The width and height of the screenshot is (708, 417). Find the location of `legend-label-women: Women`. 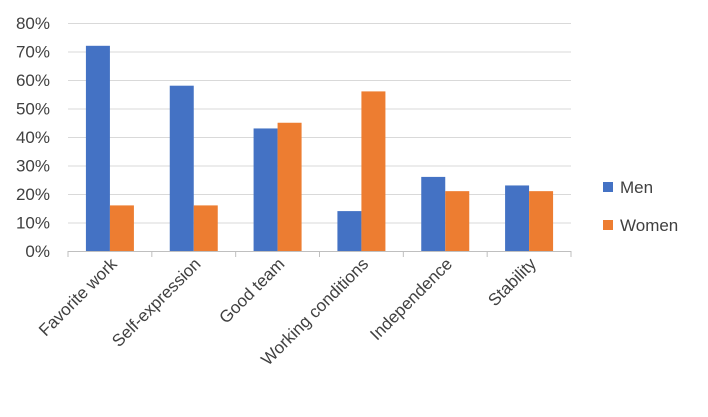

legend-label-women: Women is located at coordinates (649, 225).